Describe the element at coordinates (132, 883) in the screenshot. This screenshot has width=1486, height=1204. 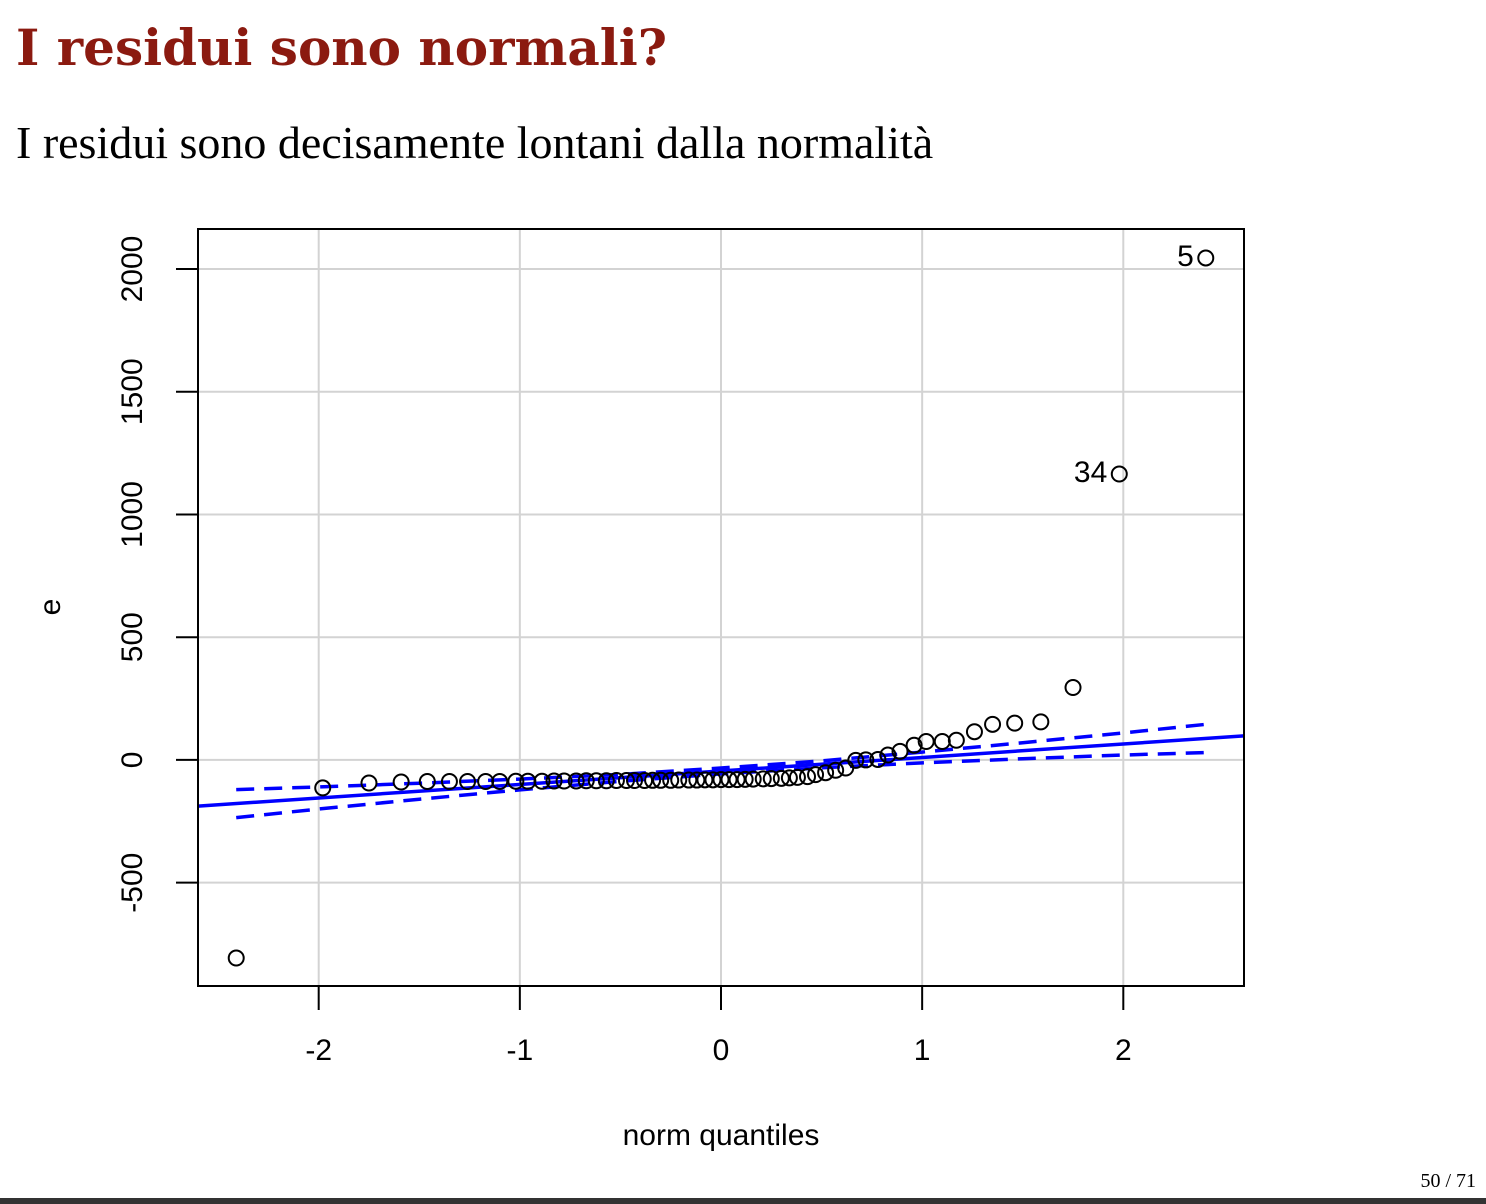
I see `y-tick-label: -500` at that location.